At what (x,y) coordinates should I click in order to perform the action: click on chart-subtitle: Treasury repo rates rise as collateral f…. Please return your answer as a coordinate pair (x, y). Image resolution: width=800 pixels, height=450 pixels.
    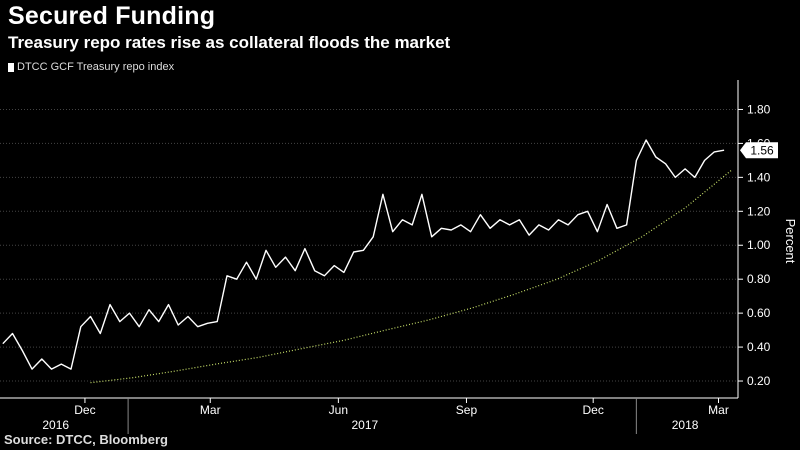
    Looking at the image, I should click on (229, 42).